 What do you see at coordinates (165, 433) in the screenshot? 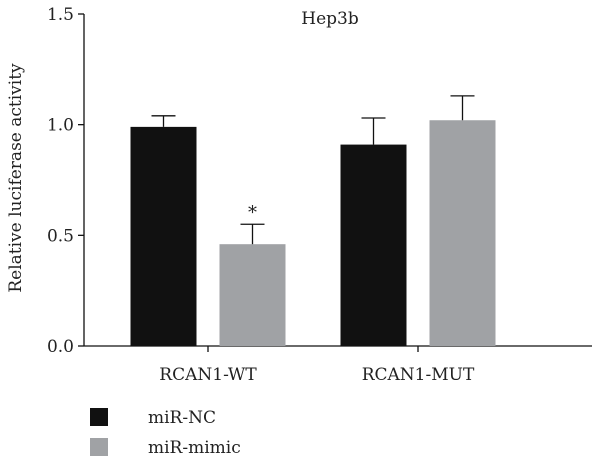
I see `legend: miR-NC miR-mimic` at bounding box center [165, 433].